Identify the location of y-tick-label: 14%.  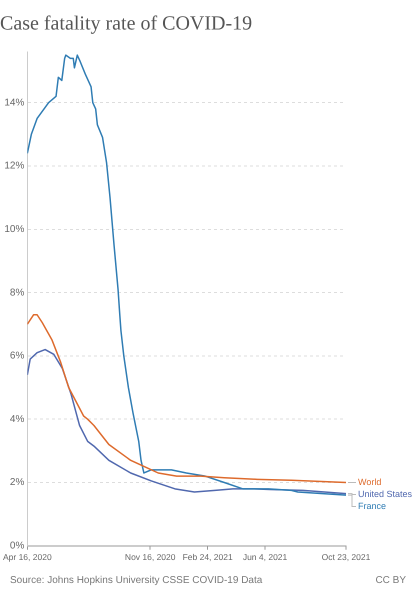
(14, 102).